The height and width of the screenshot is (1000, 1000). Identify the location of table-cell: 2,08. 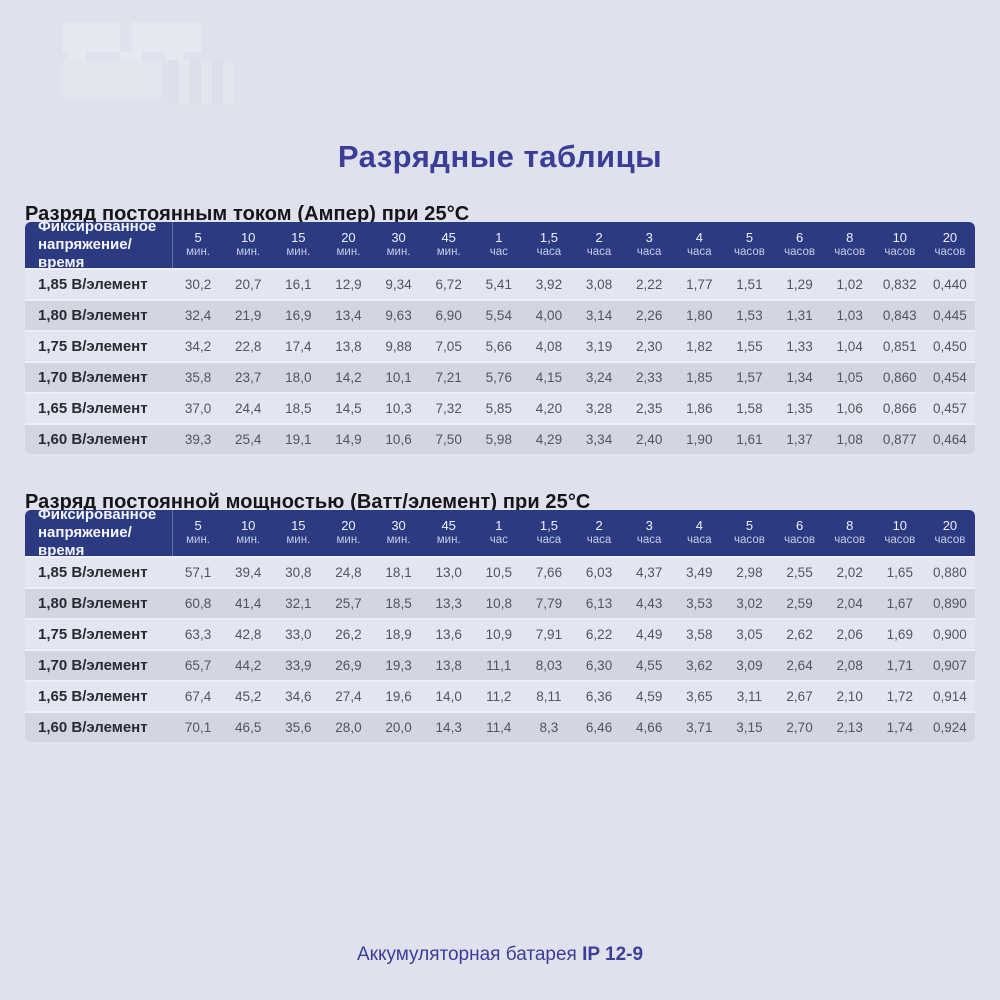
(849, 665).